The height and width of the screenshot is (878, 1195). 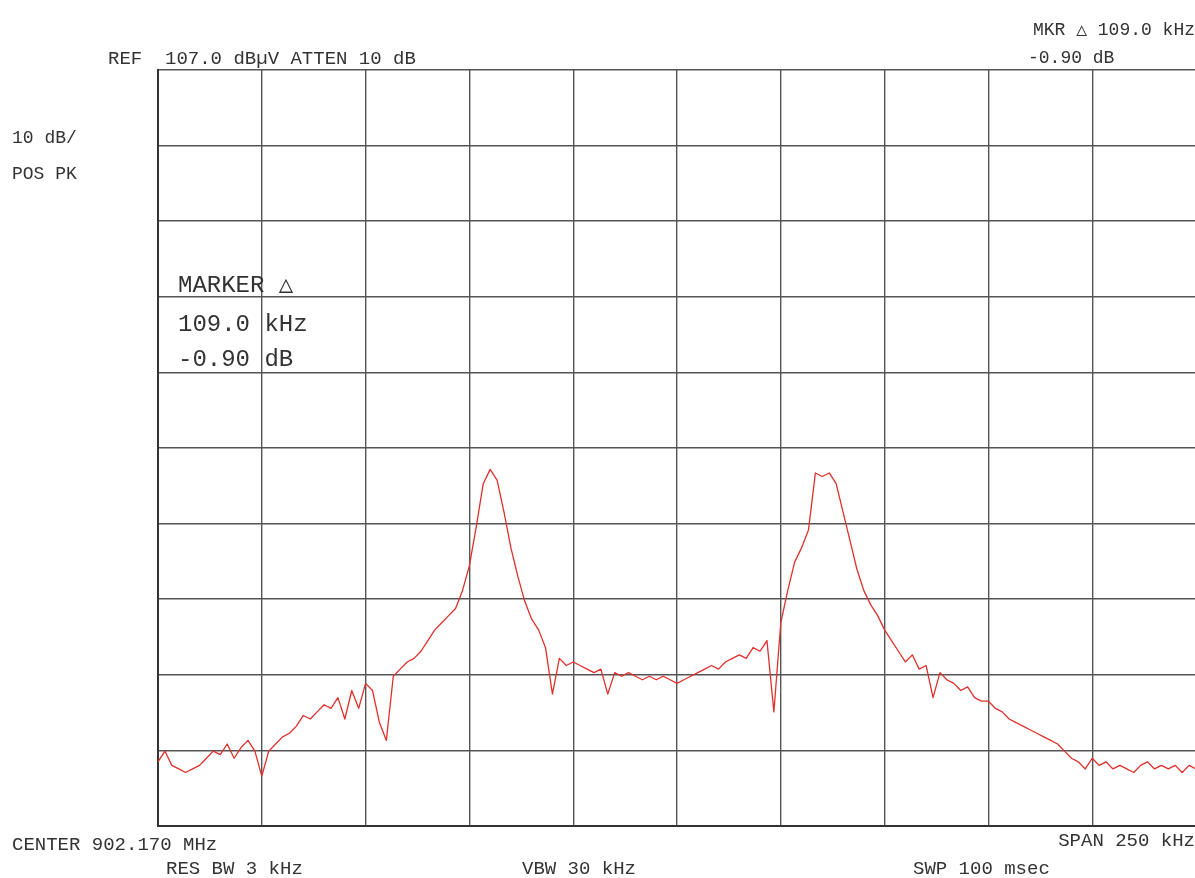 What do you see at coordinates (115, 845) in the screenshot?
I see `text: CENTER 902.170 MHz` at bounding box center [115, 845].